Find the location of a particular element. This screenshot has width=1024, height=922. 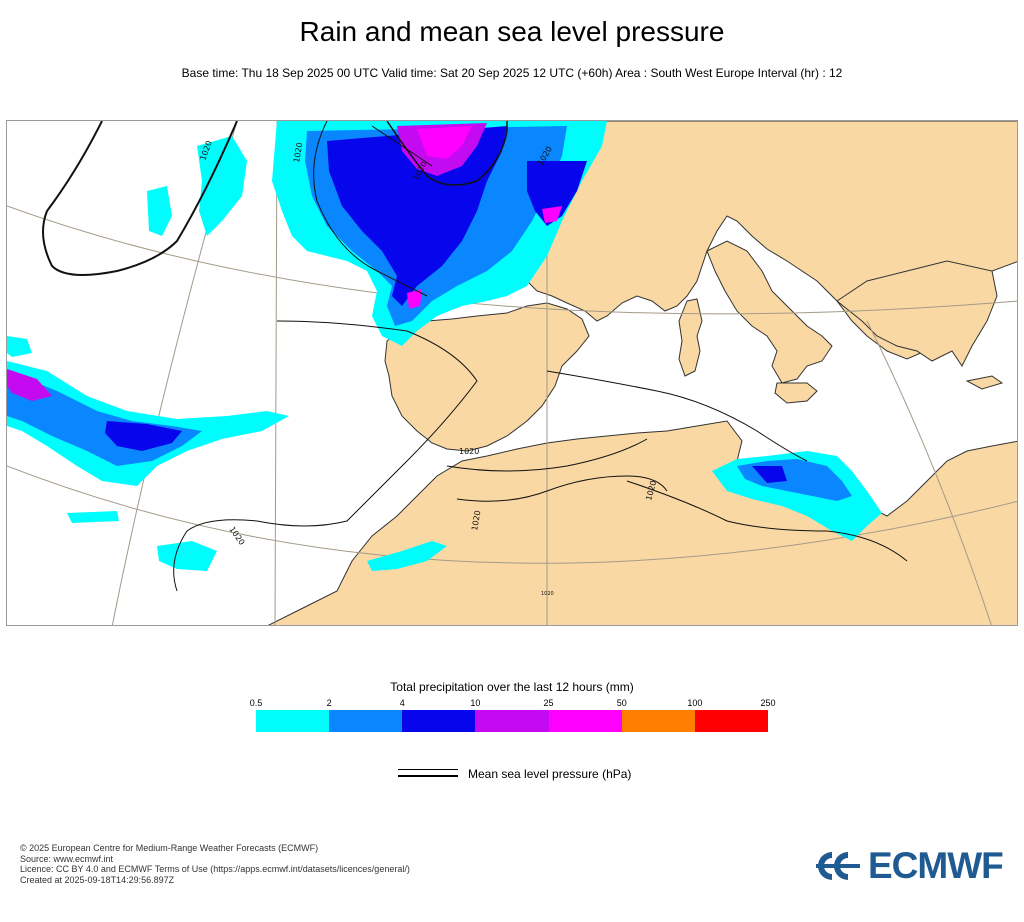

legend-tick-label: 0.5 is located at coordinates (256, 703).